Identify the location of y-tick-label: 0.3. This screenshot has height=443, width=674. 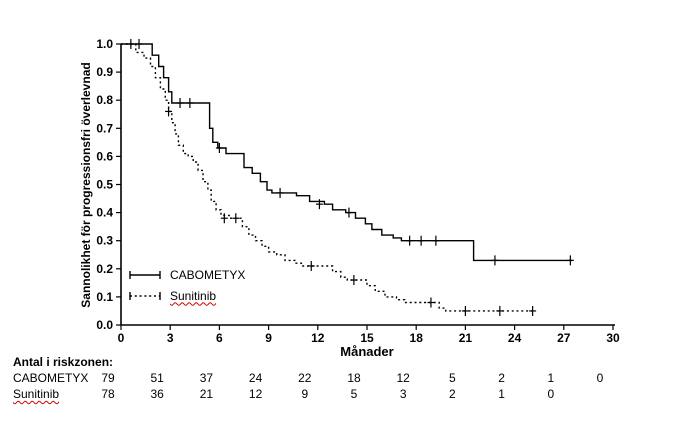
(104, 241).